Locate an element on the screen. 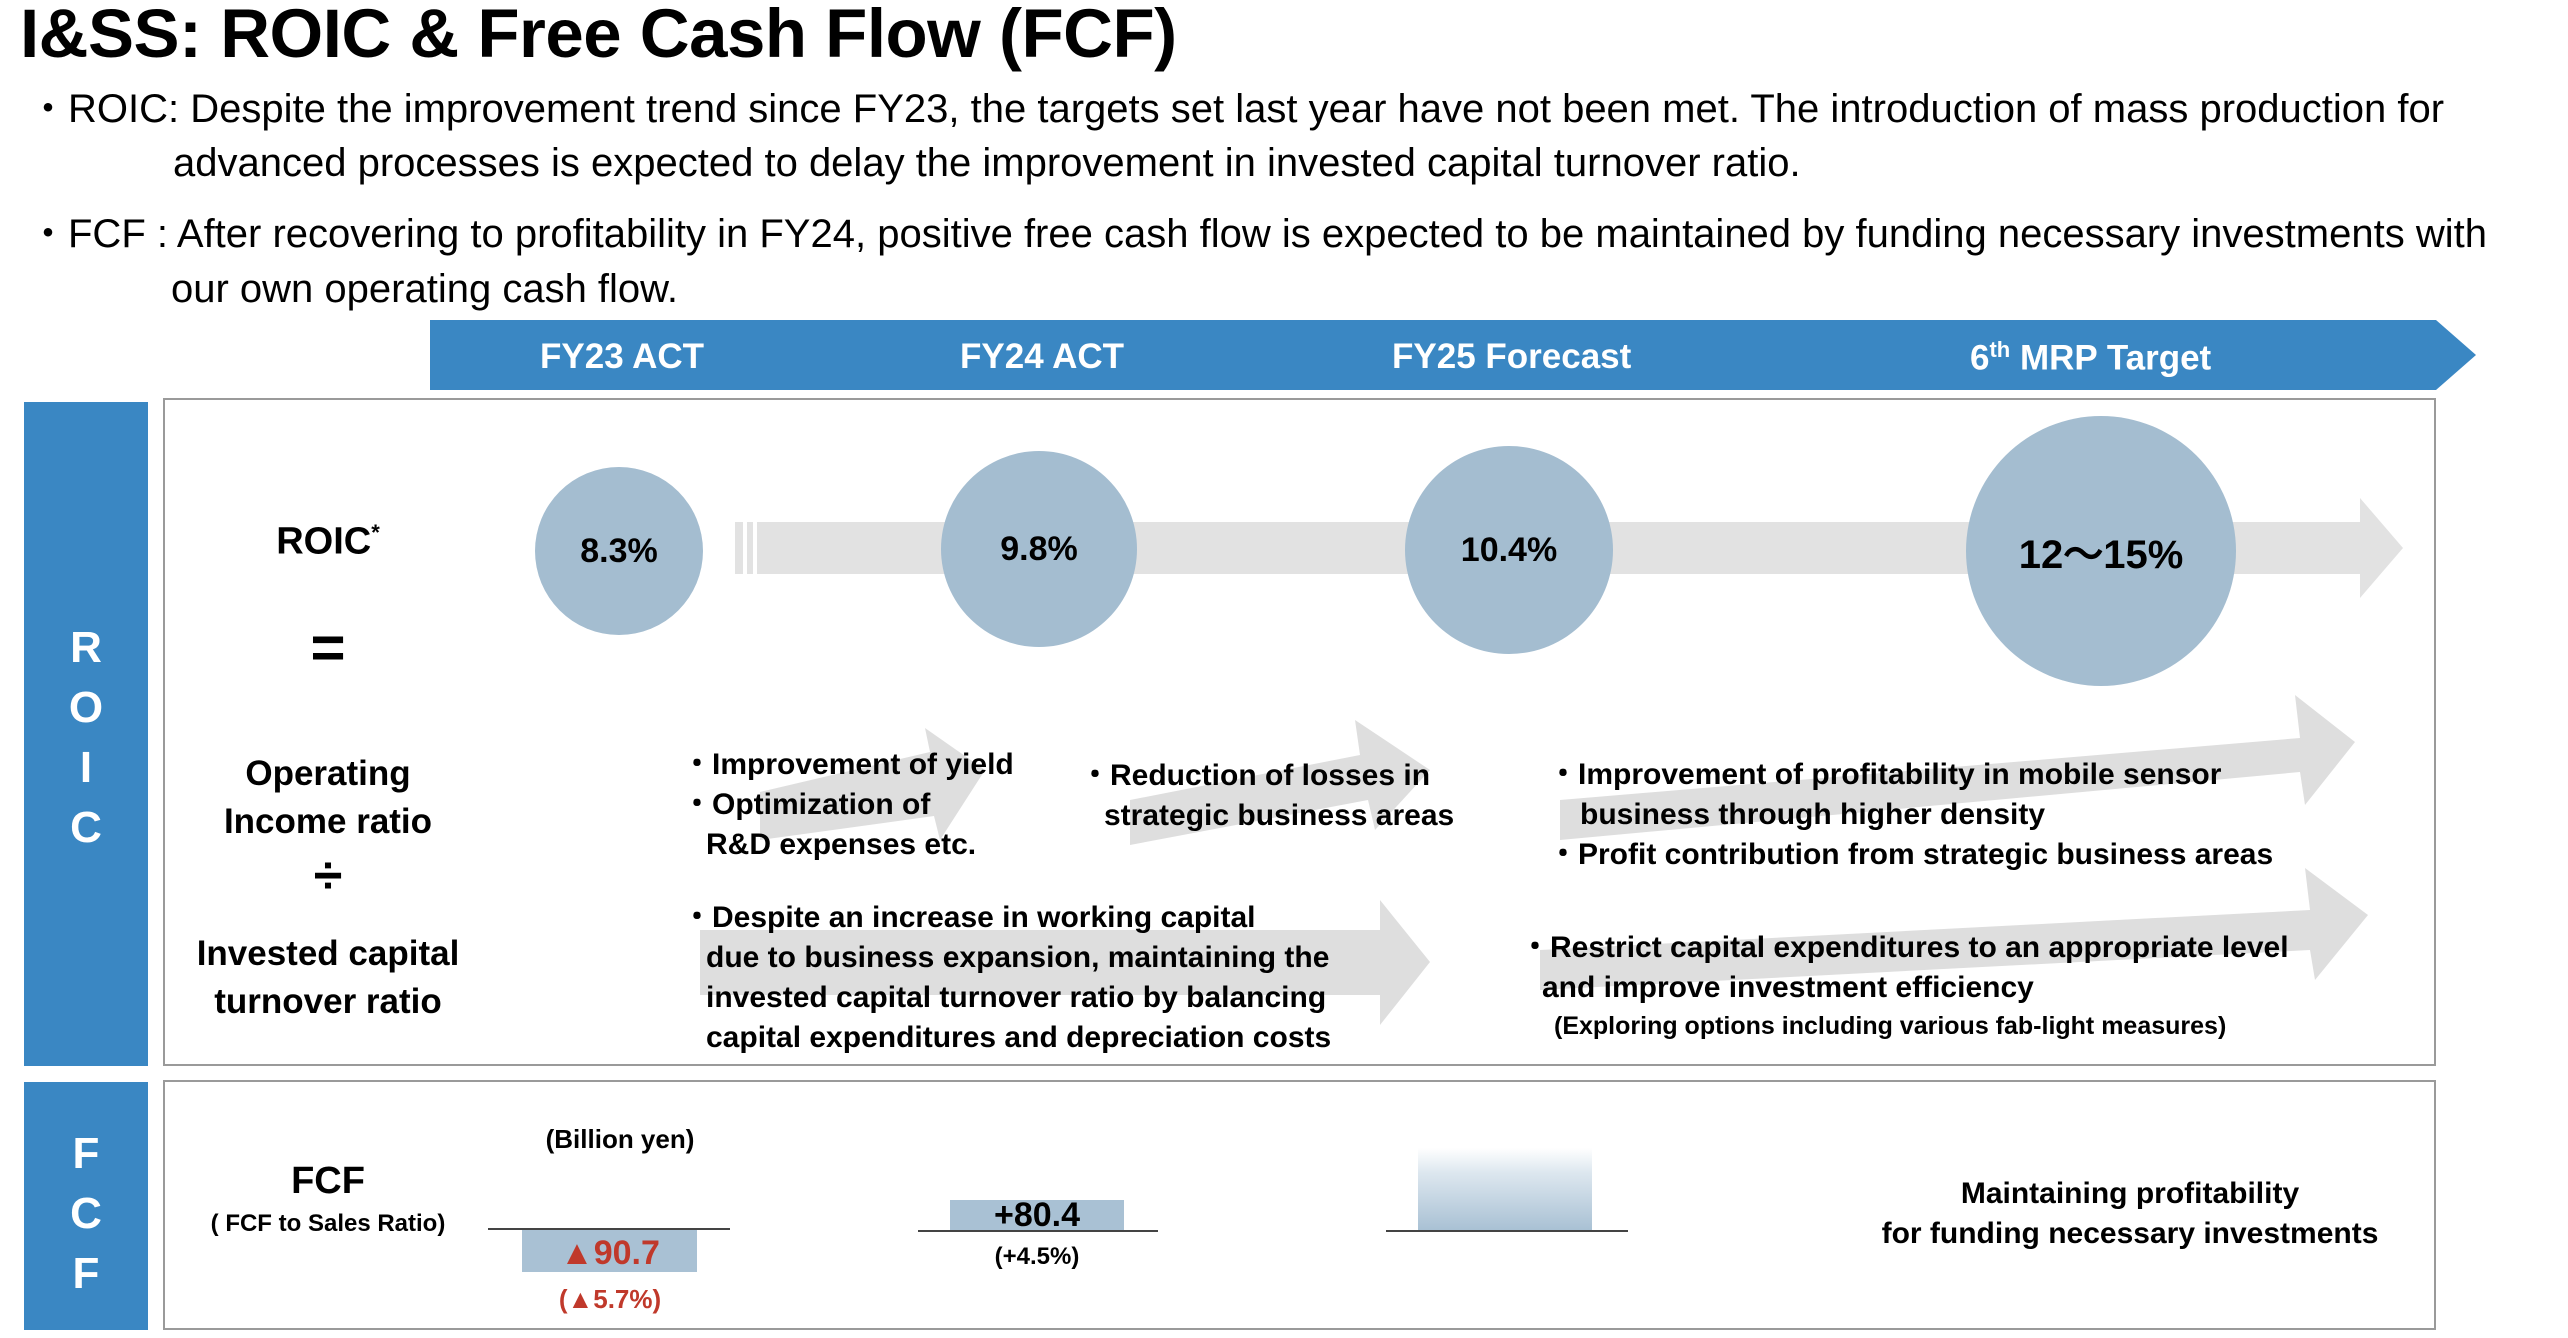 The height and width of the screenshot is (1338, 2568). list-item: ・Reduction of losses in is located at coordinates (1255, 775).